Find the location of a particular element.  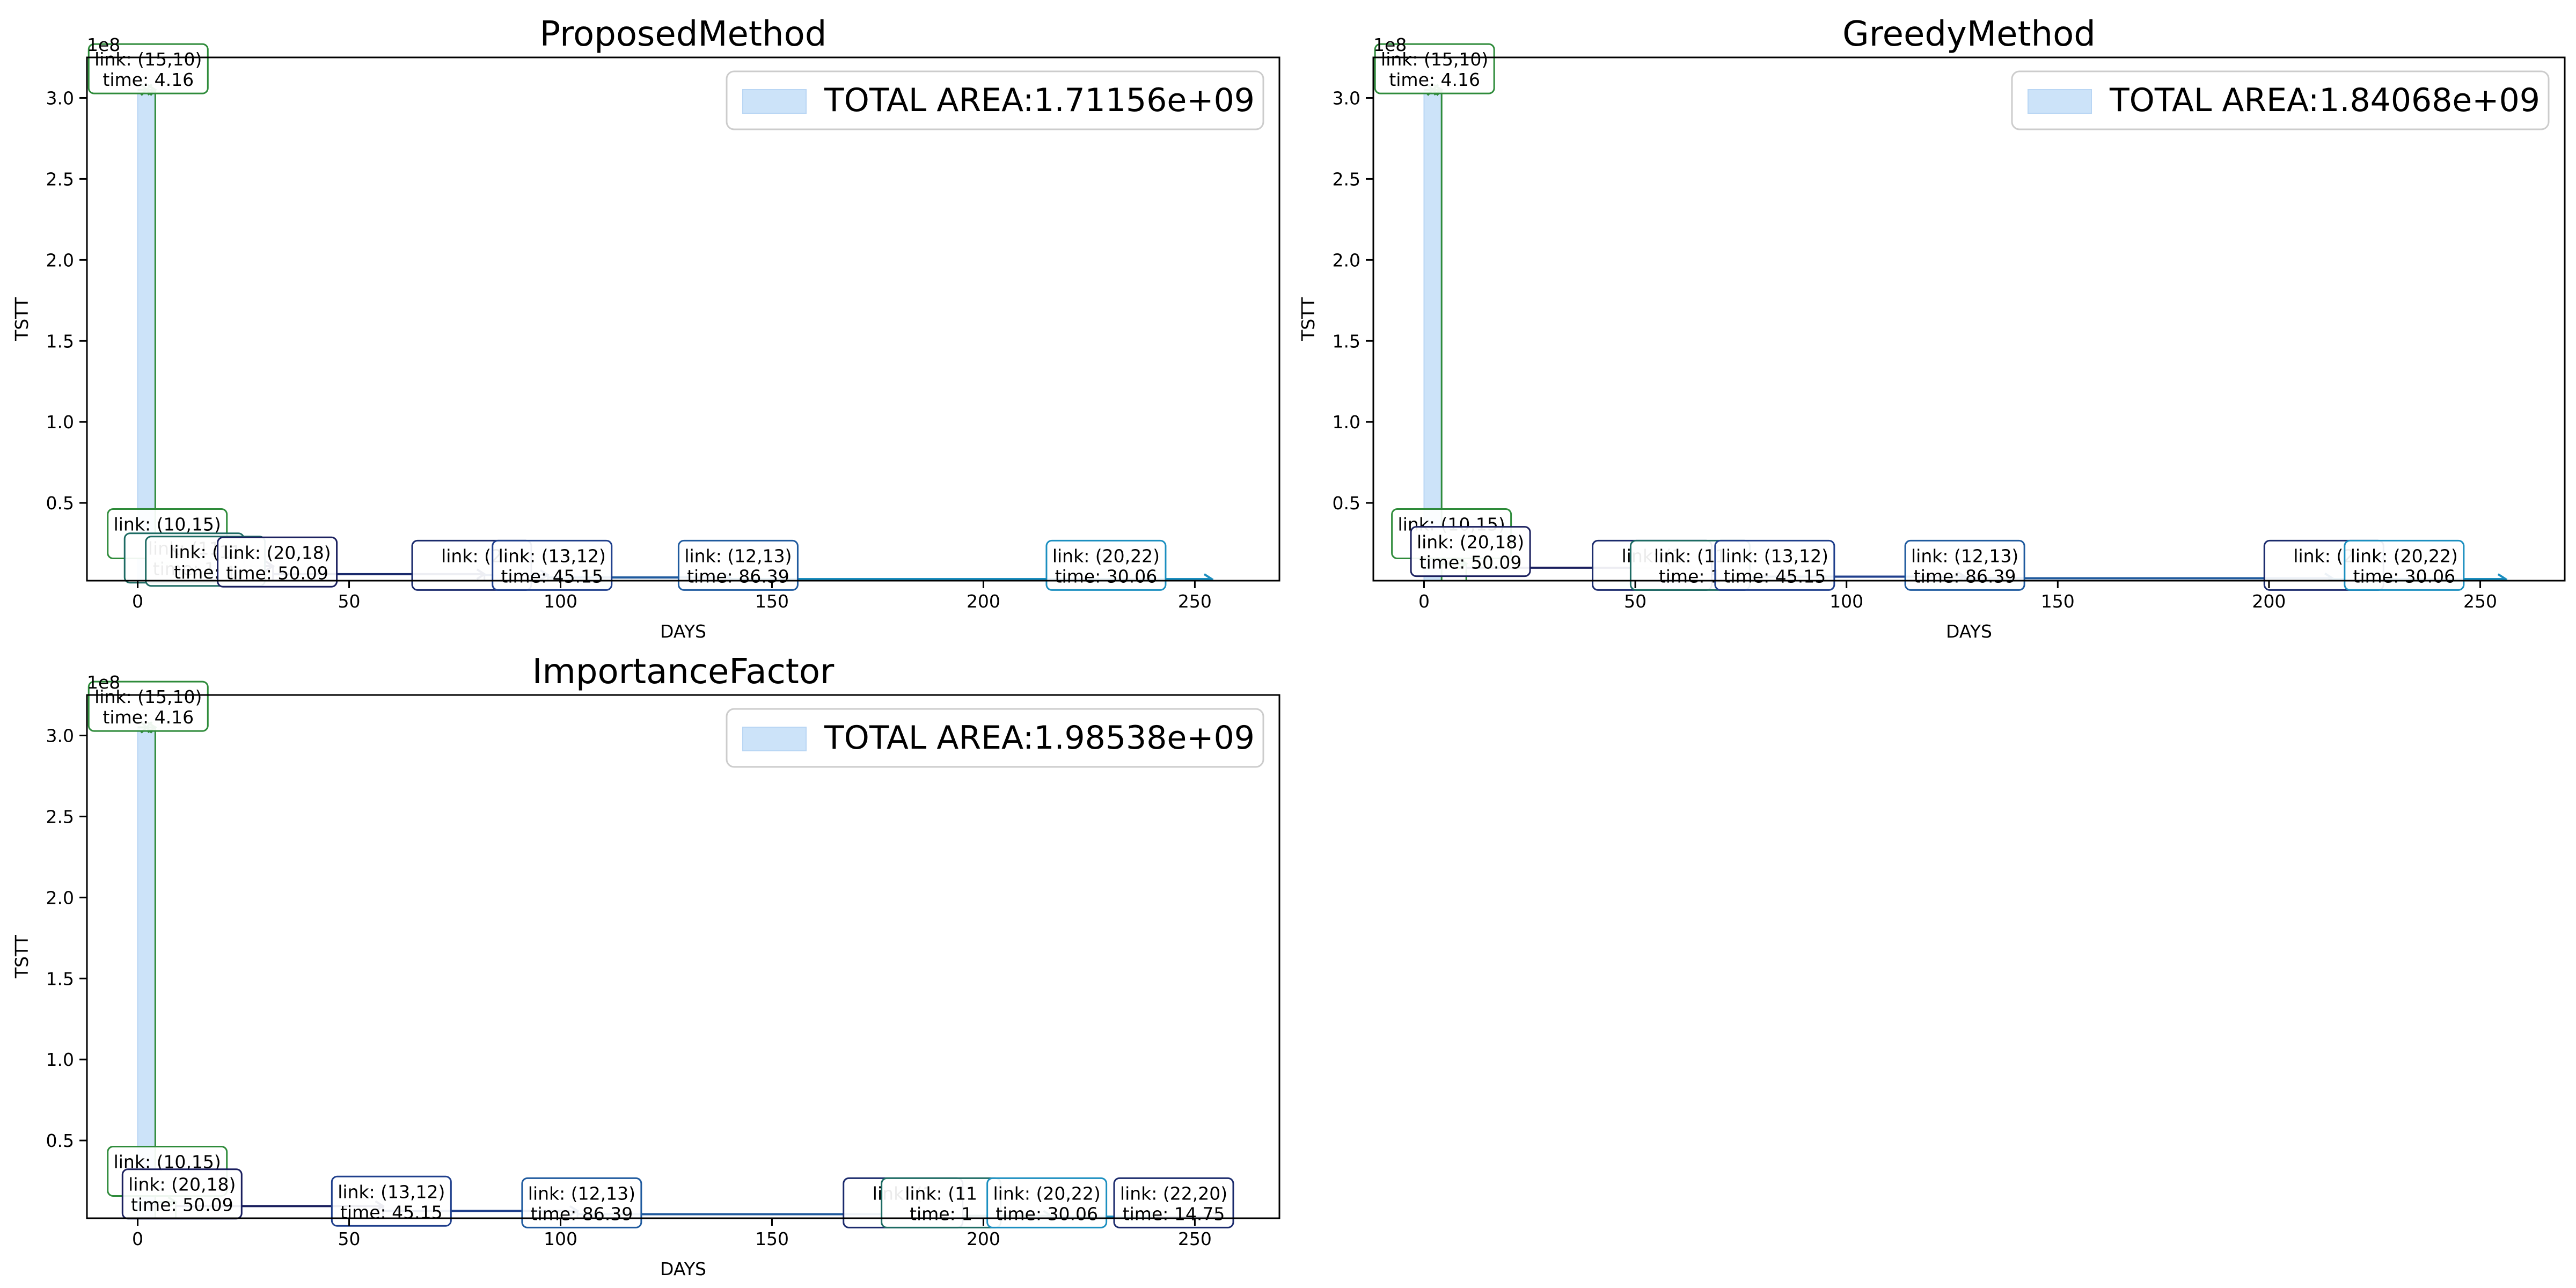

annotation-link: link: (10,15) is located at coordinates (167, 524).